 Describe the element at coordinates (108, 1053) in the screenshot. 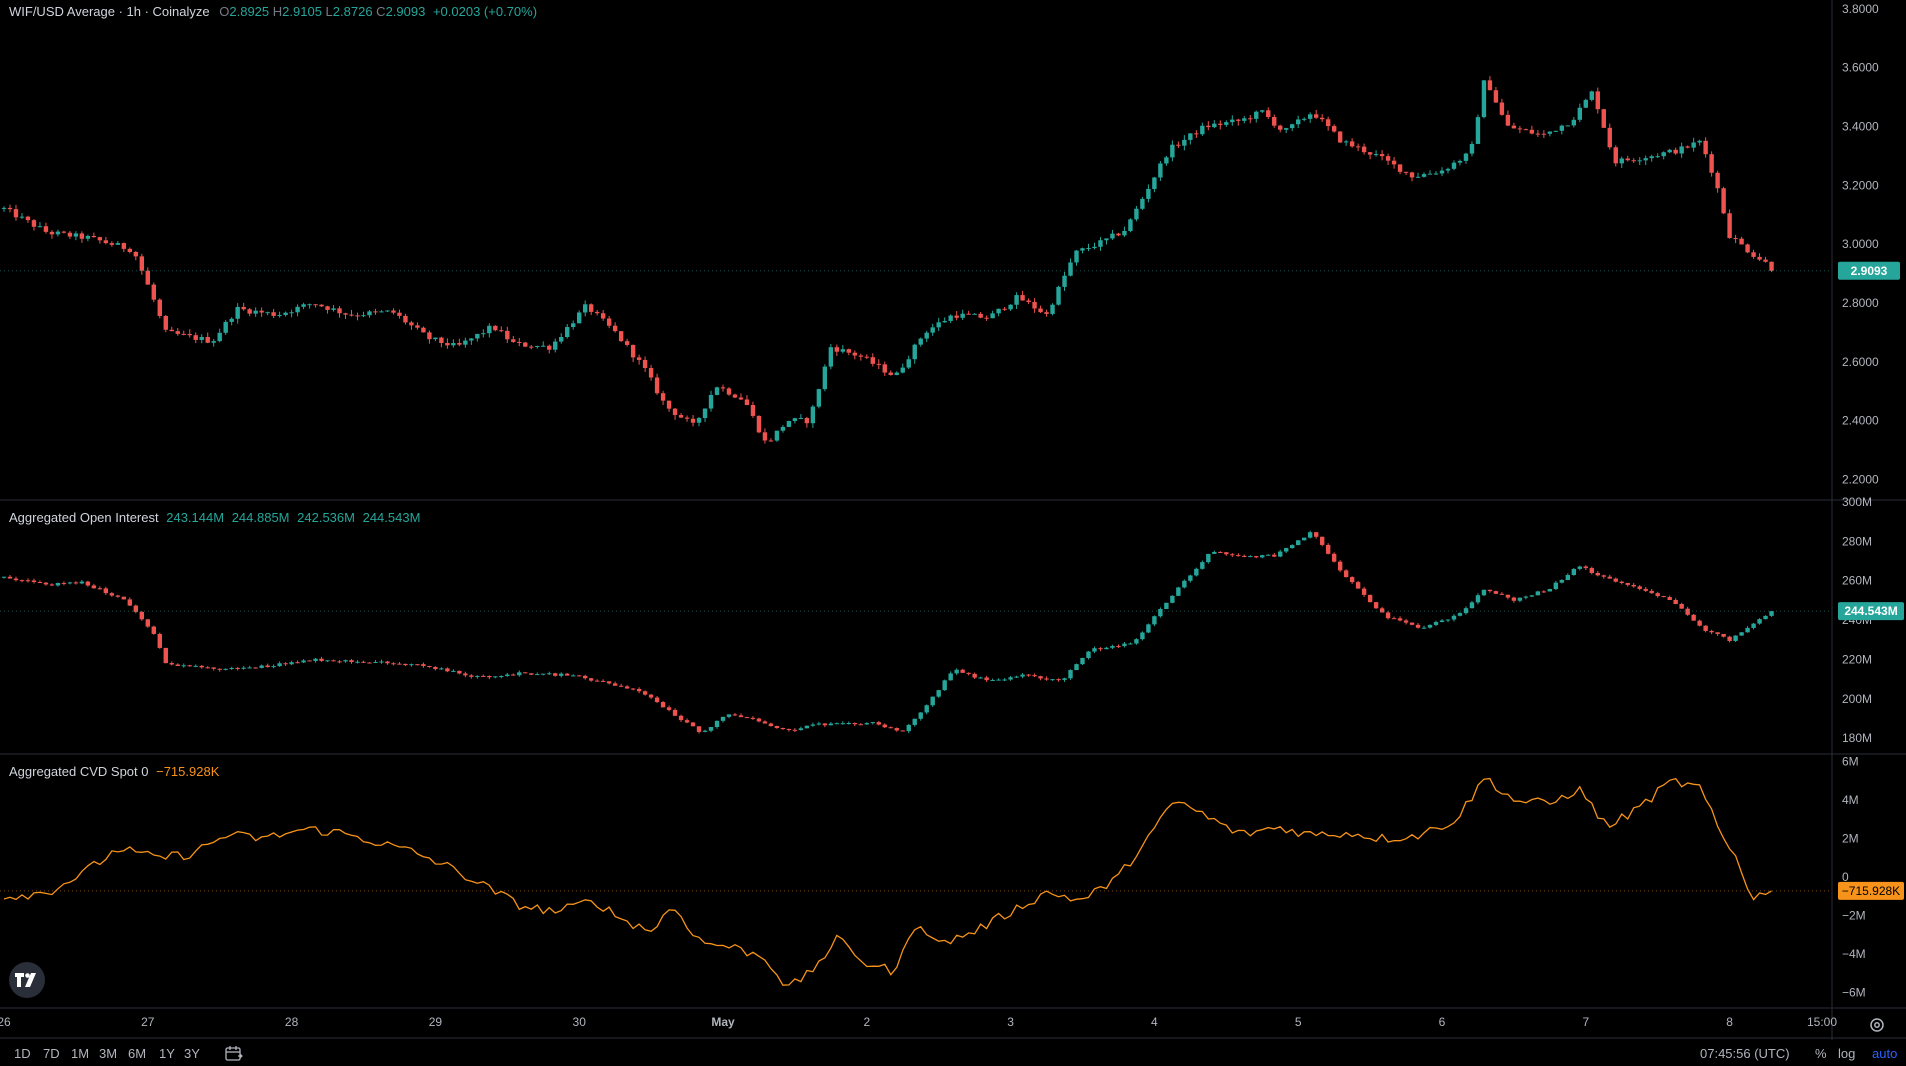

I see `range-3m-button: 3M` at that location.